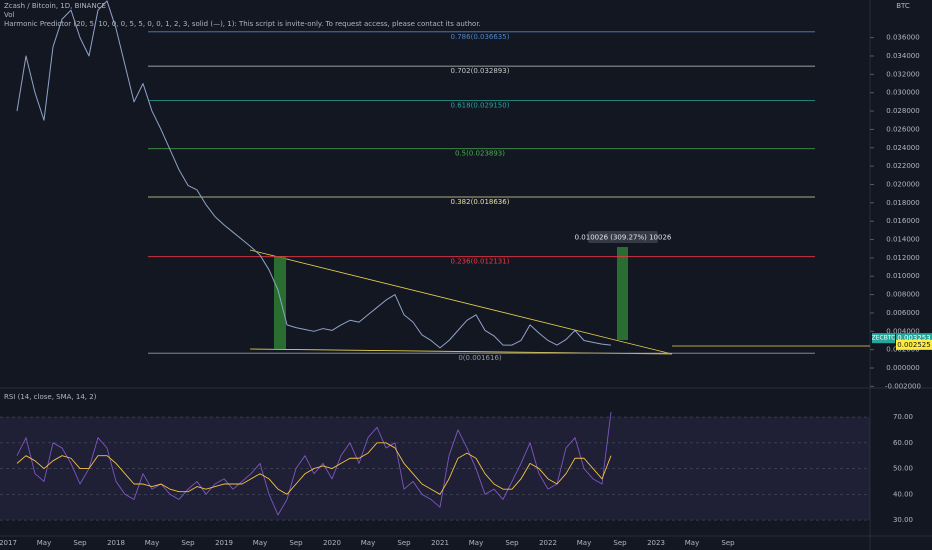  What do you see at coordinates (9, 15) in the screenshot?
I see `volume-label: Vol` at bounding box center [9, 15].